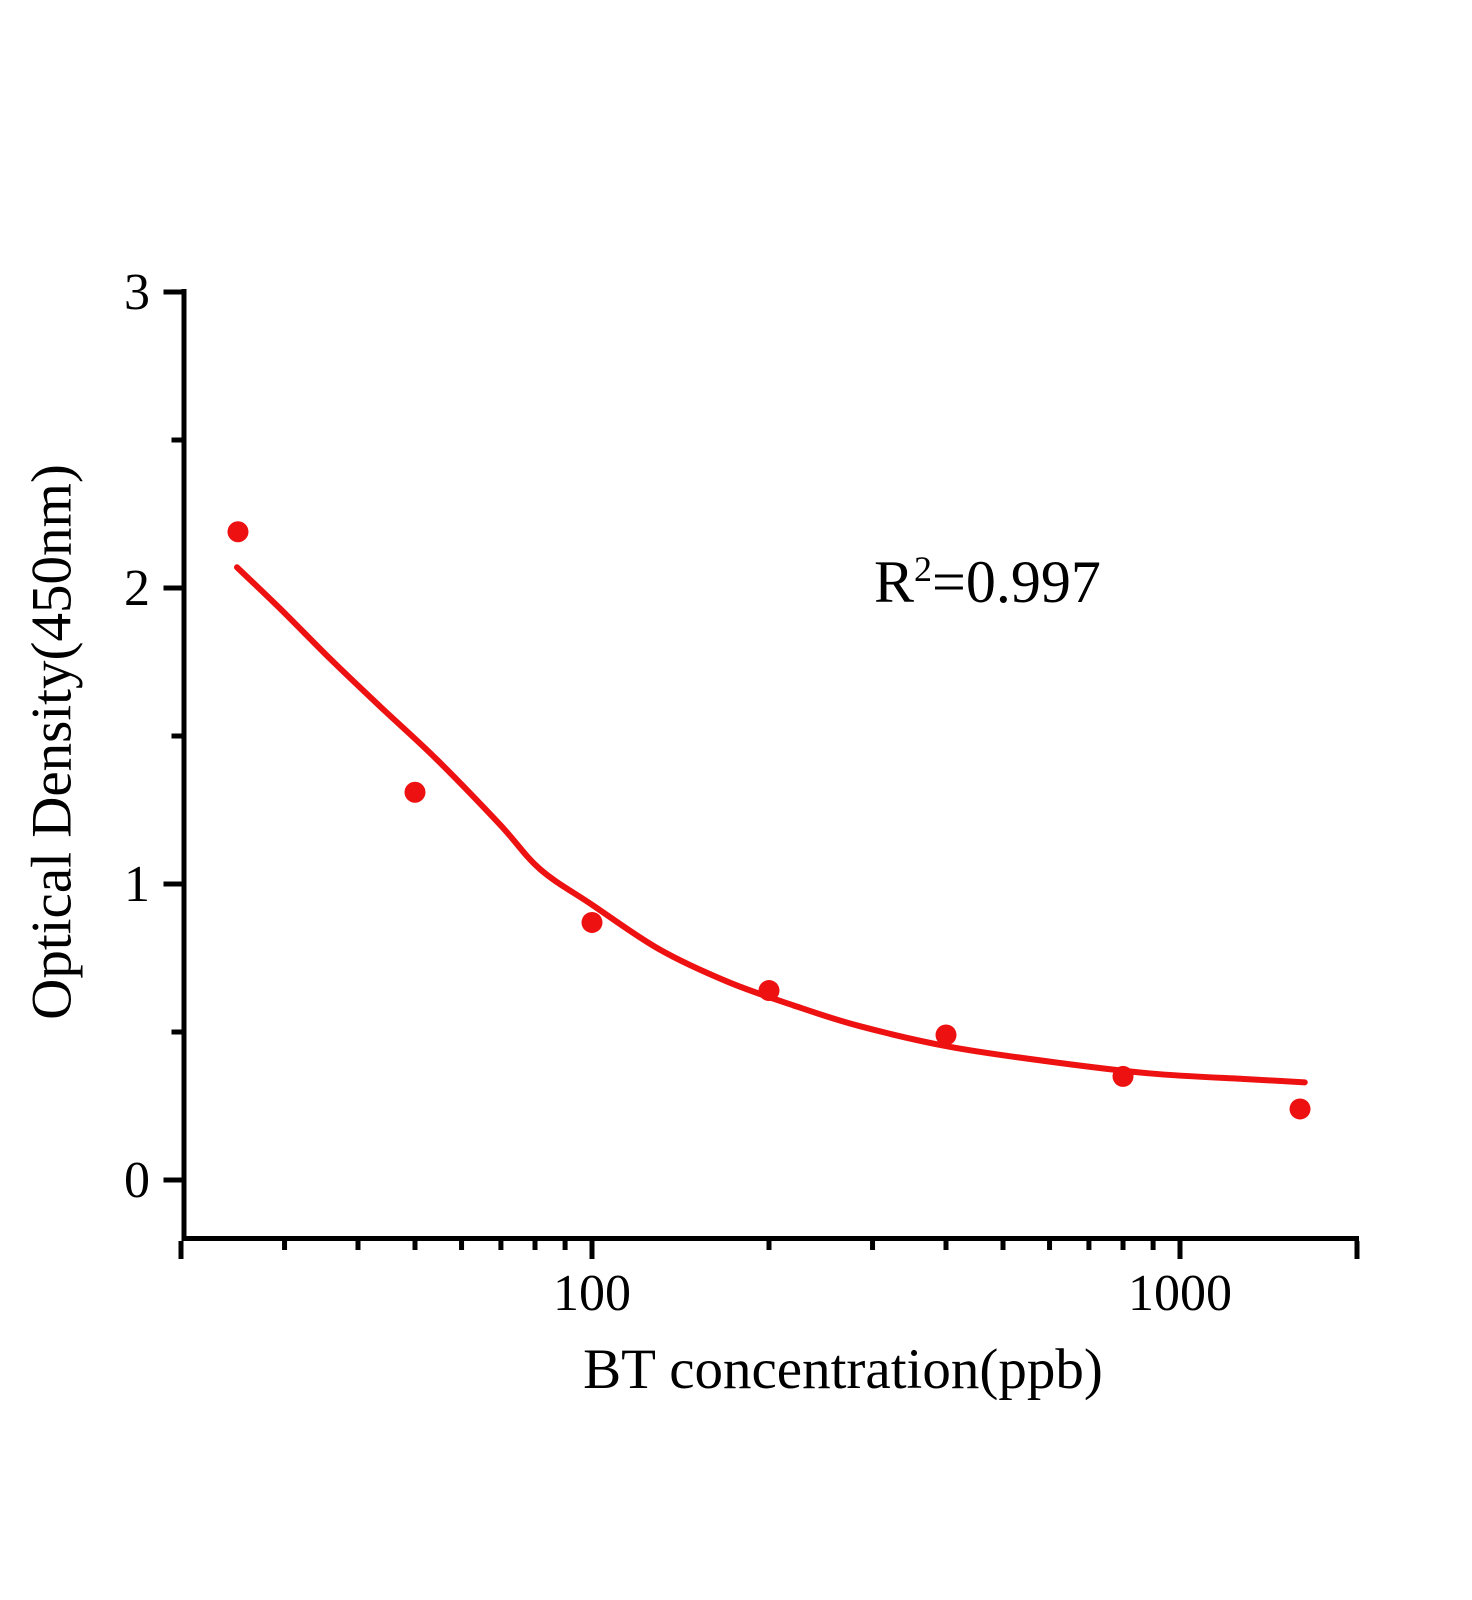 Image resolution: width=1472 pixels, height=1600 pixels. What do you see at coordinates (1016, 582) in the screenshot?
I see `r-squared-value: =0.997` at bounding box center [1016, 582].